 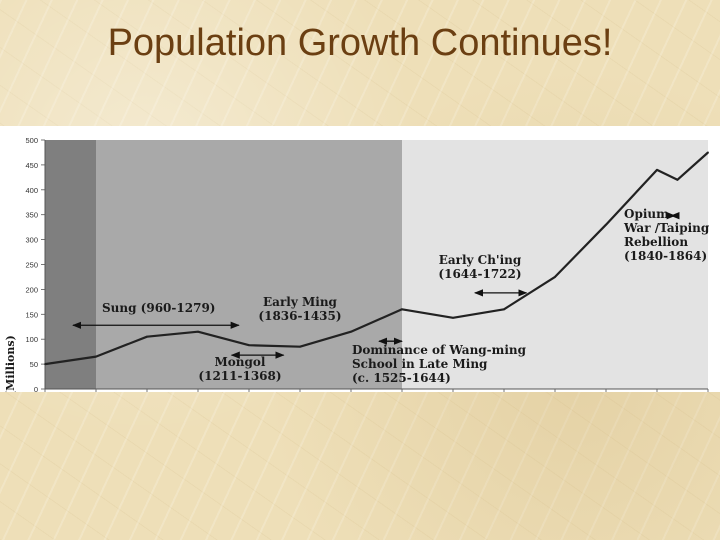 What do you see at coordinates (656, 242) in the screenshot?
I see `annotation-text-5: Rebellion` at bounding box center [656, 242].